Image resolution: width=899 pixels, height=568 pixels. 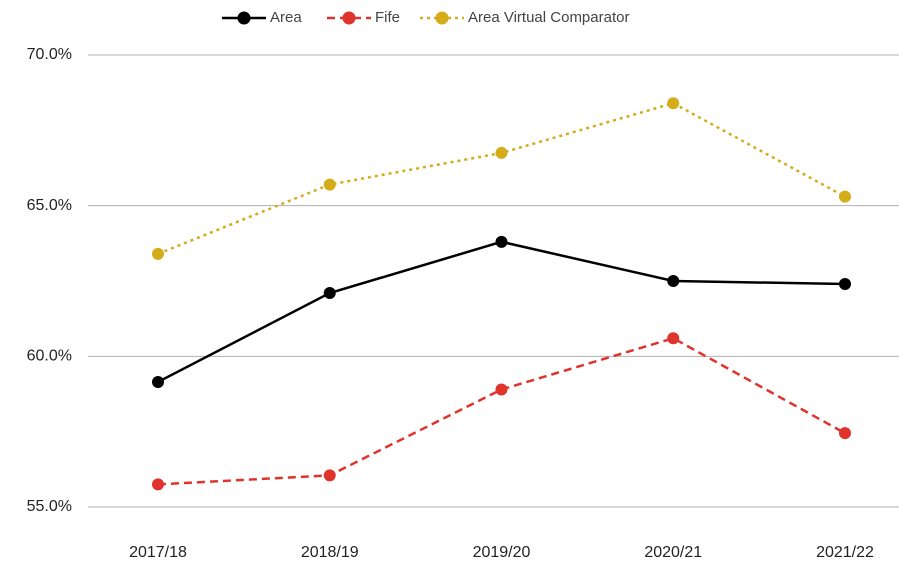 I want to click on y-tick-label: 70.0%, so click(x=49, y=54).